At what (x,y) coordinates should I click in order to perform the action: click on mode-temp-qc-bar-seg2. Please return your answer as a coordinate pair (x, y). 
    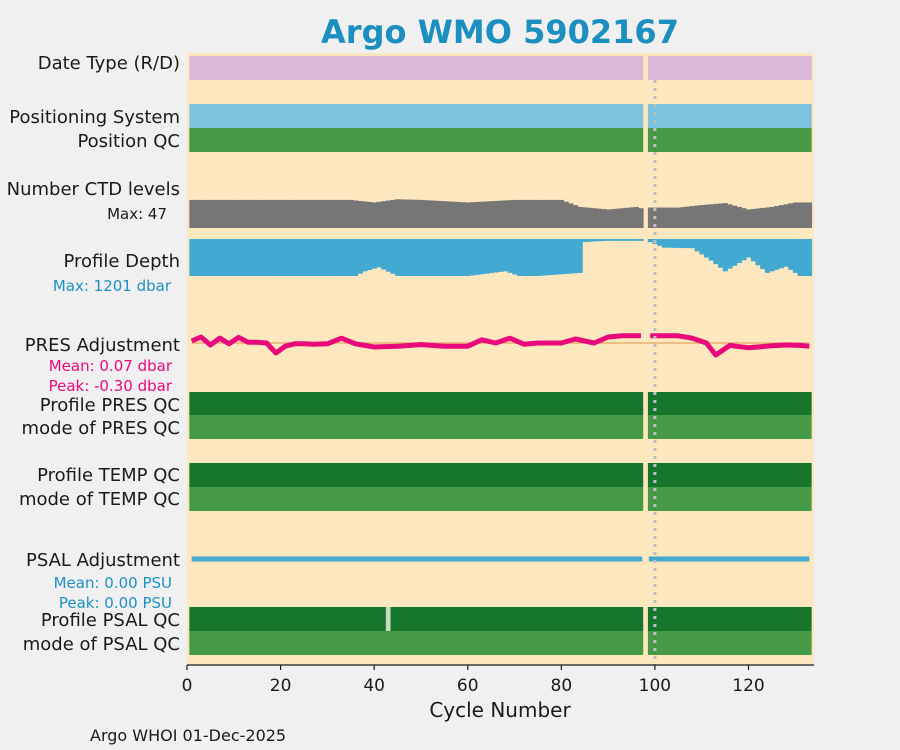
    Looking at the image, I should click on (729, 499).